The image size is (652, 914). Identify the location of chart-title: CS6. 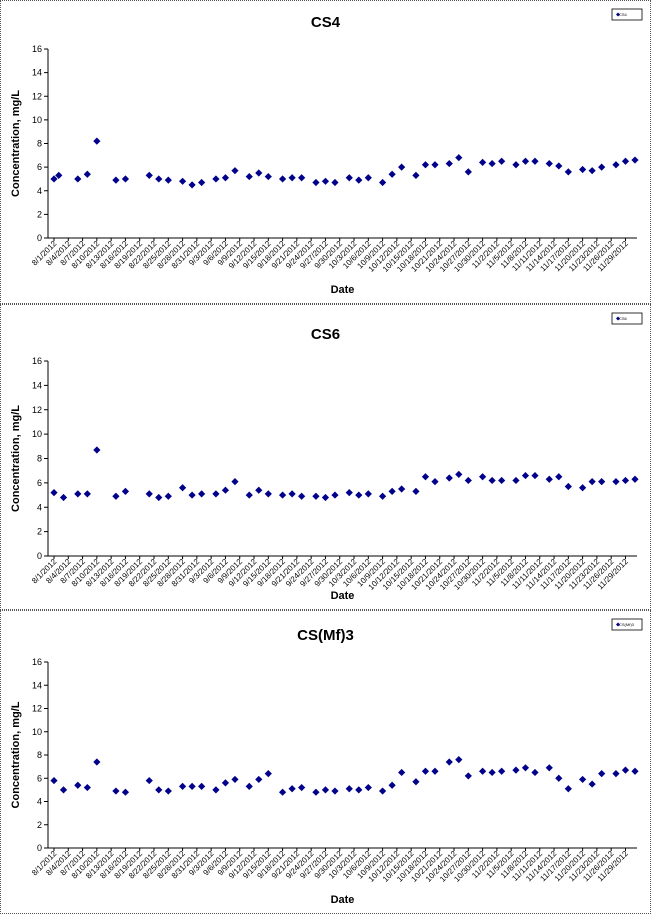
(325, 334).